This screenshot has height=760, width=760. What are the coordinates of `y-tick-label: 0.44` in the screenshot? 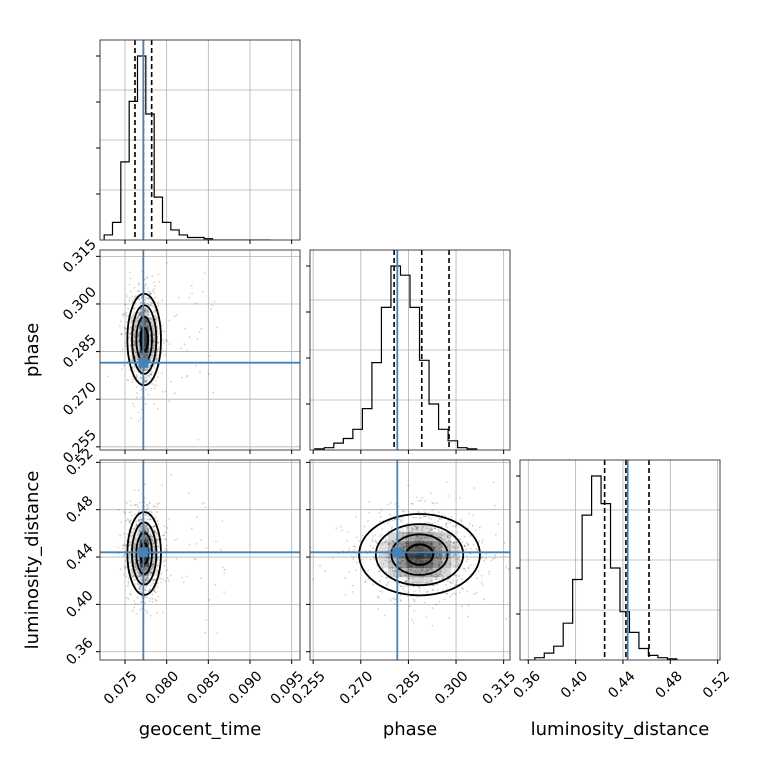 It's located at (79, 556).